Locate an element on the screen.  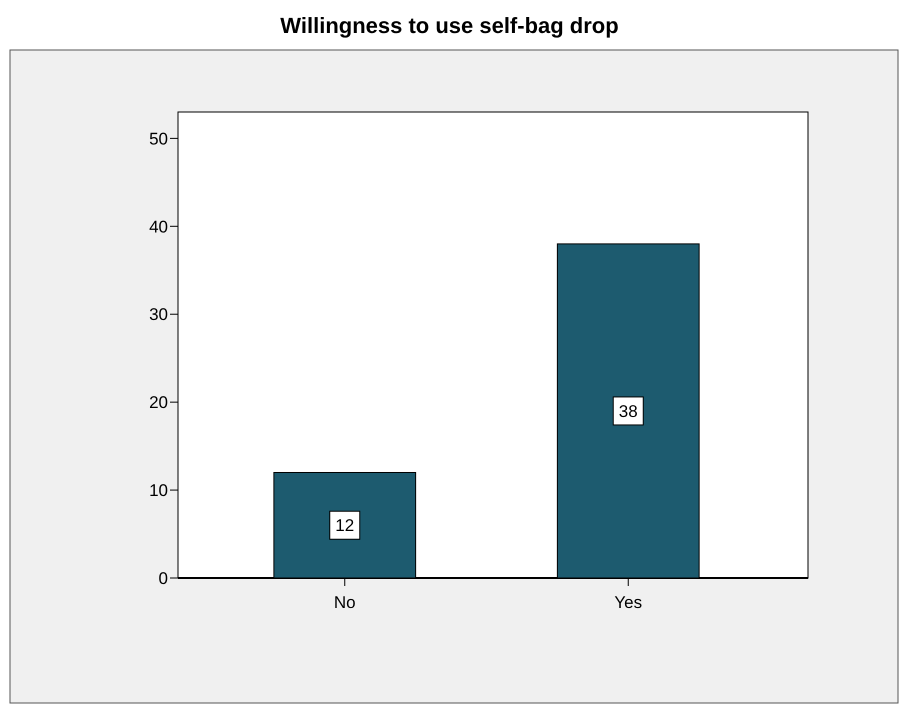
y-tick-label: 40 is located at coordinates (158, 226).